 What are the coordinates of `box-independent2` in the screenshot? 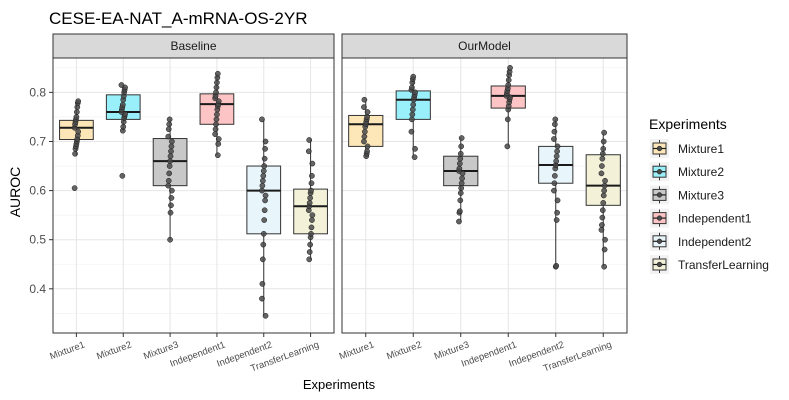 It's located at (264, 217).